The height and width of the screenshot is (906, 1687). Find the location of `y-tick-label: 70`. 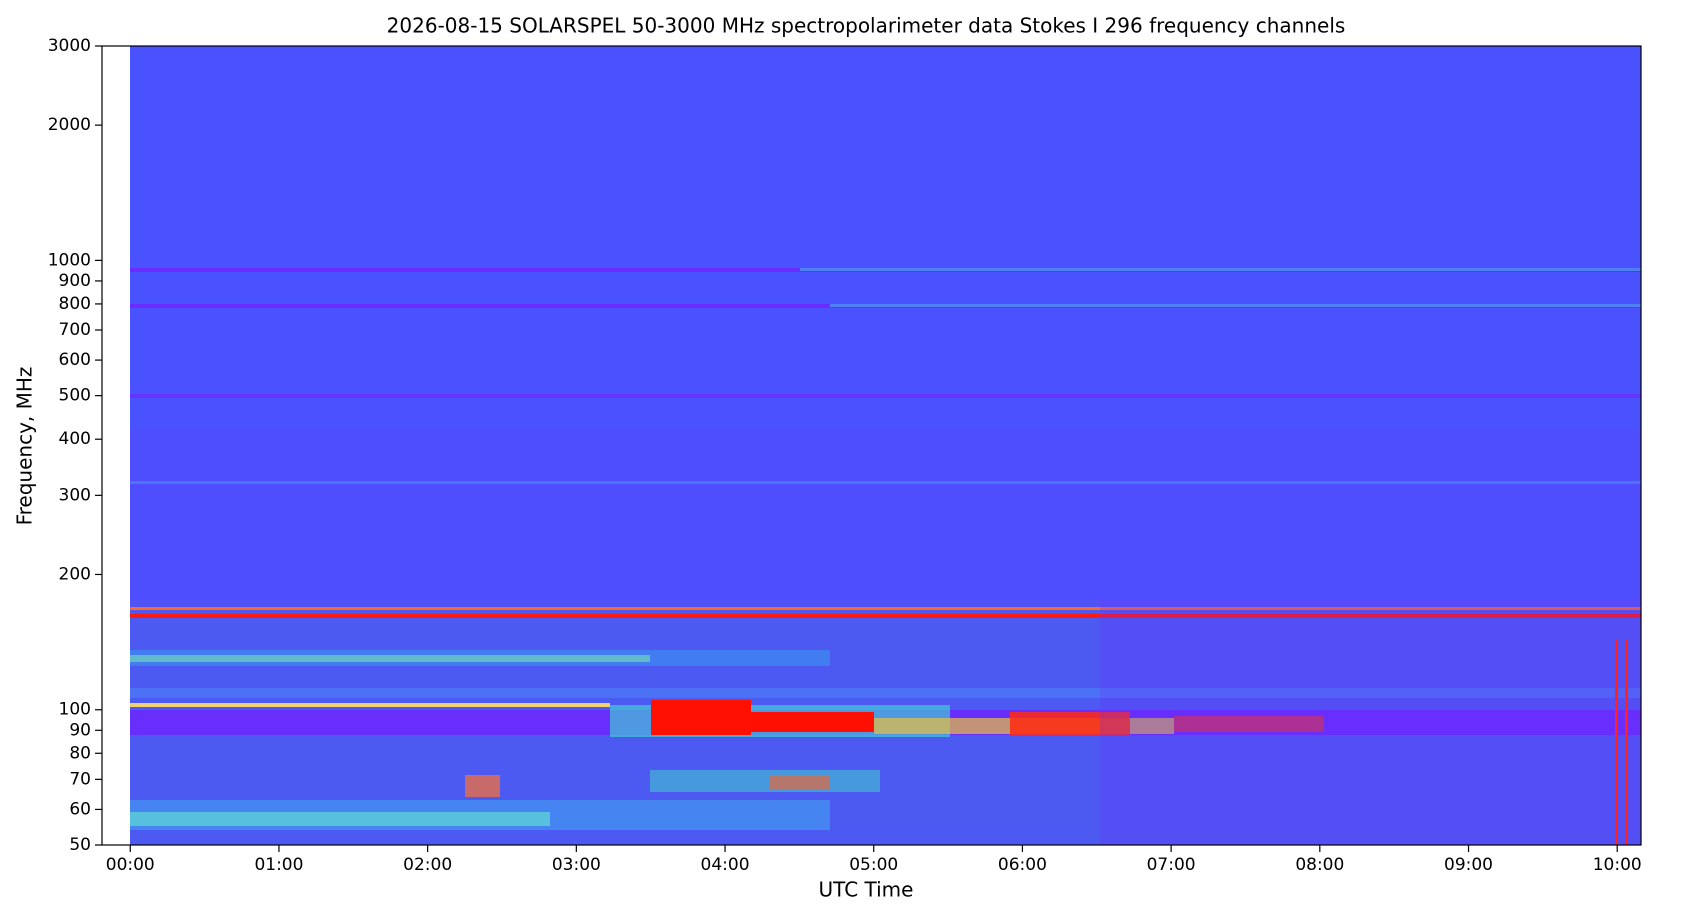

y-tick-label: 70 is located at coordinates (80, 779).